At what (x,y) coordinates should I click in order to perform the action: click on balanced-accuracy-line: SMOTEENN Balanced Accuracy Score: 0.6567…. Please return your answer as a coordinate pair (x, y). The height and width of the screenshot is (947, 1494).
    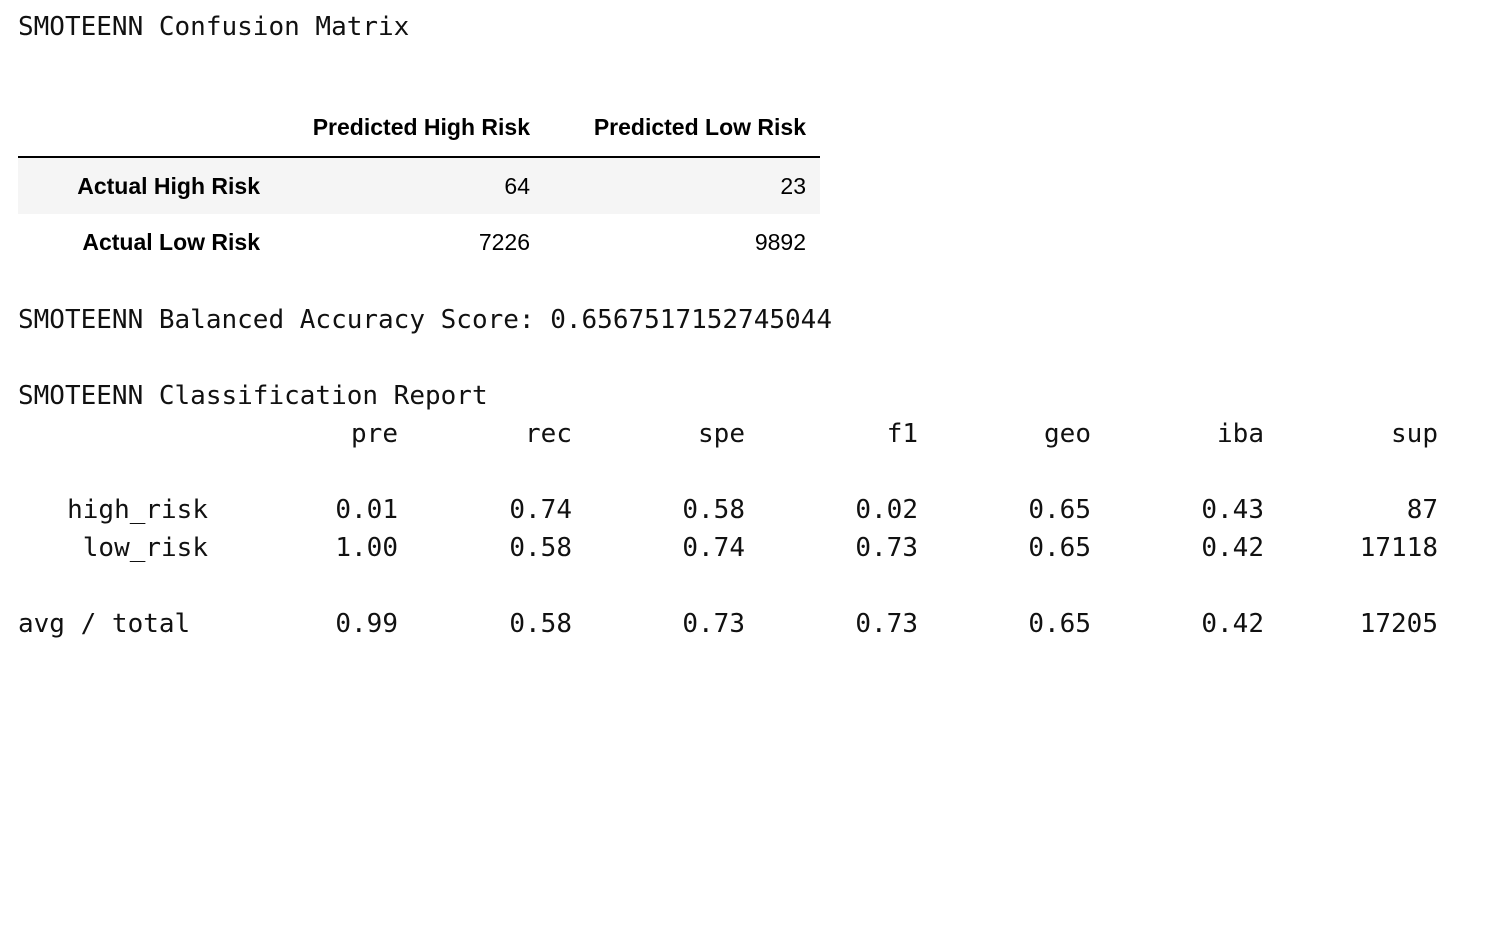
    Looking at the image, I should click on (425, 320).